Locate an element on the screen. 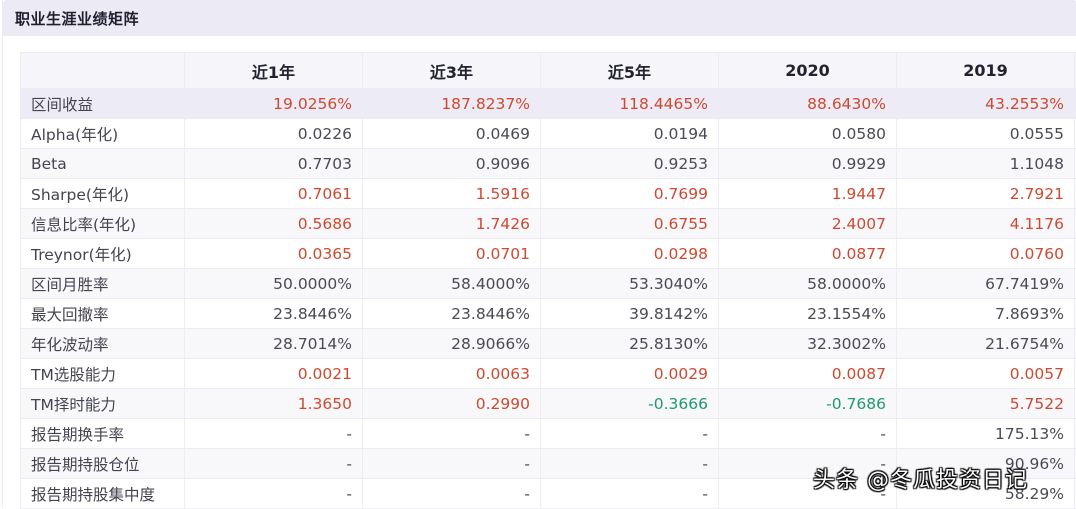  cell-value: 0.9929 is located at coordinates (808, 164).